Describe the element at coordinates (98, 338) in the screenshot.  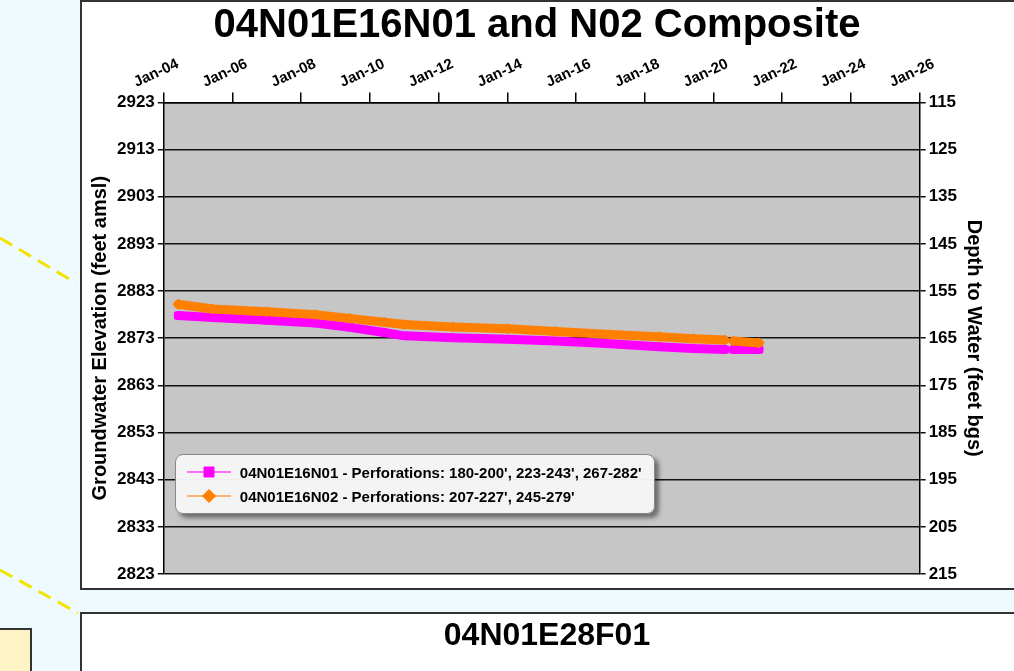
I see `y-axis-title: Groundwater Elevation (feet amsl)` at that location.